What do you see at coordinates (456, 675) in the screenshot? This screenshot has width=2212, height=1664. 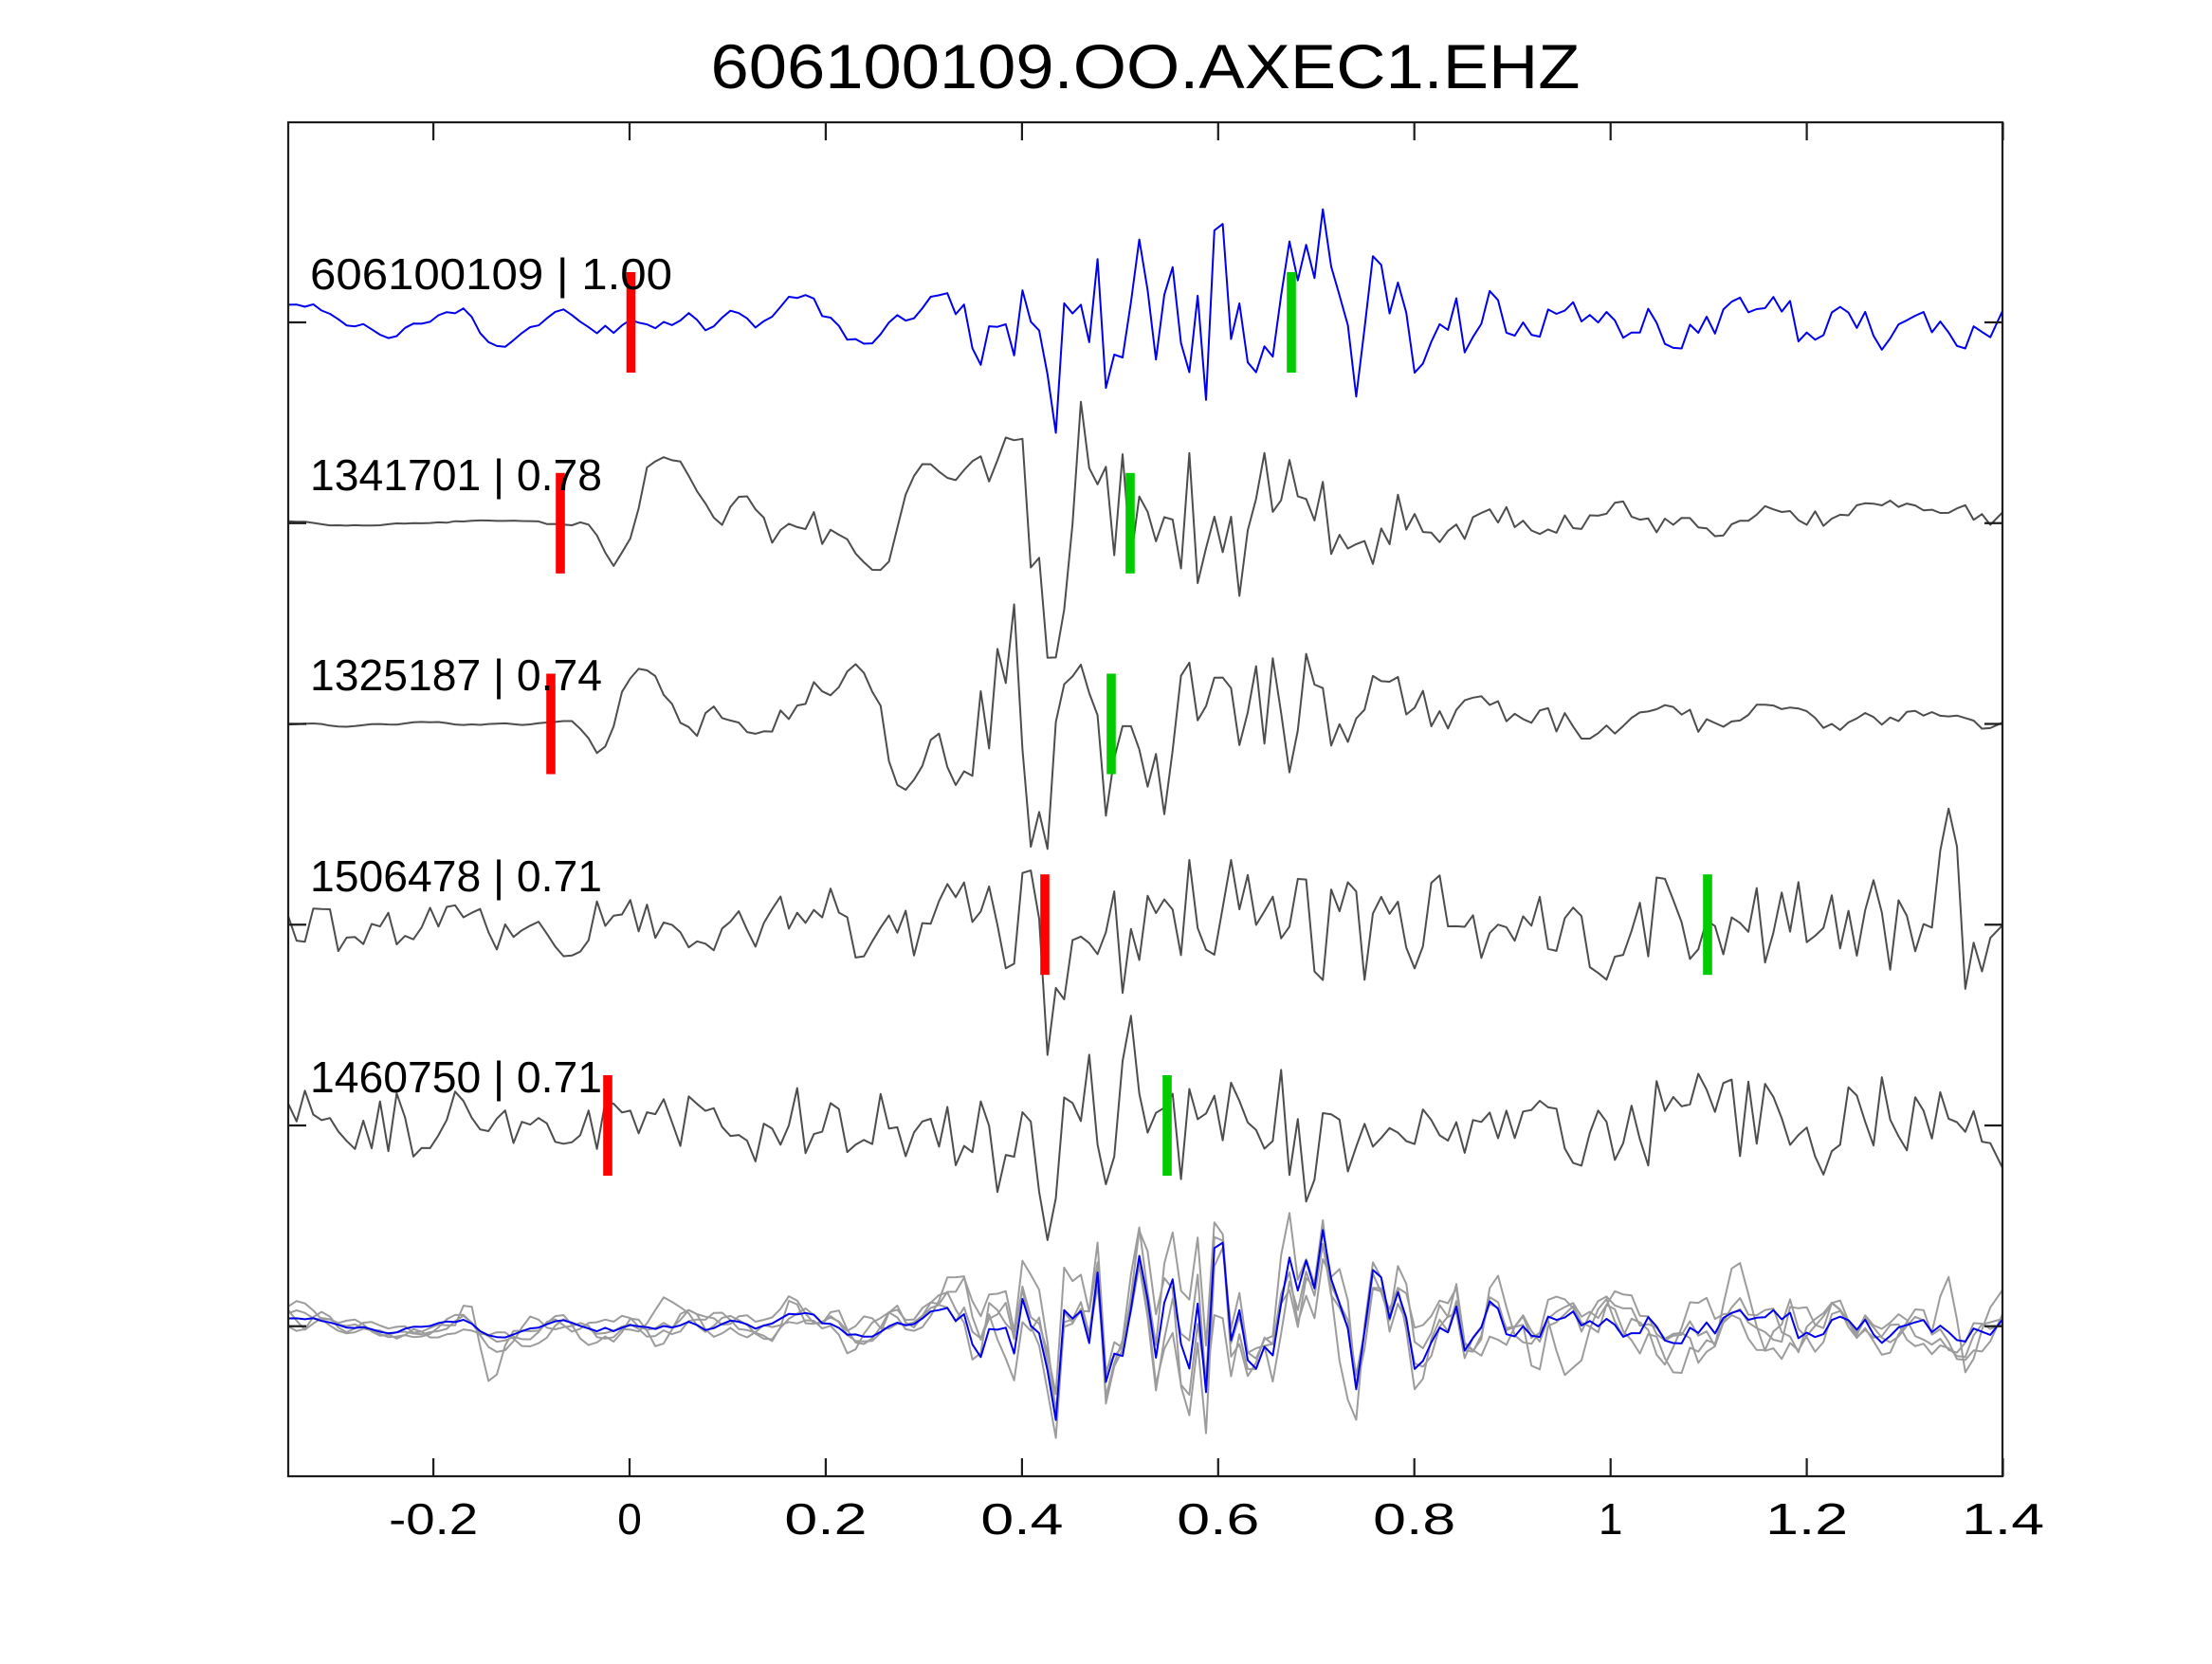 I see `svg-text: 1325187 | 0.74` at bounding box center [456, 675].